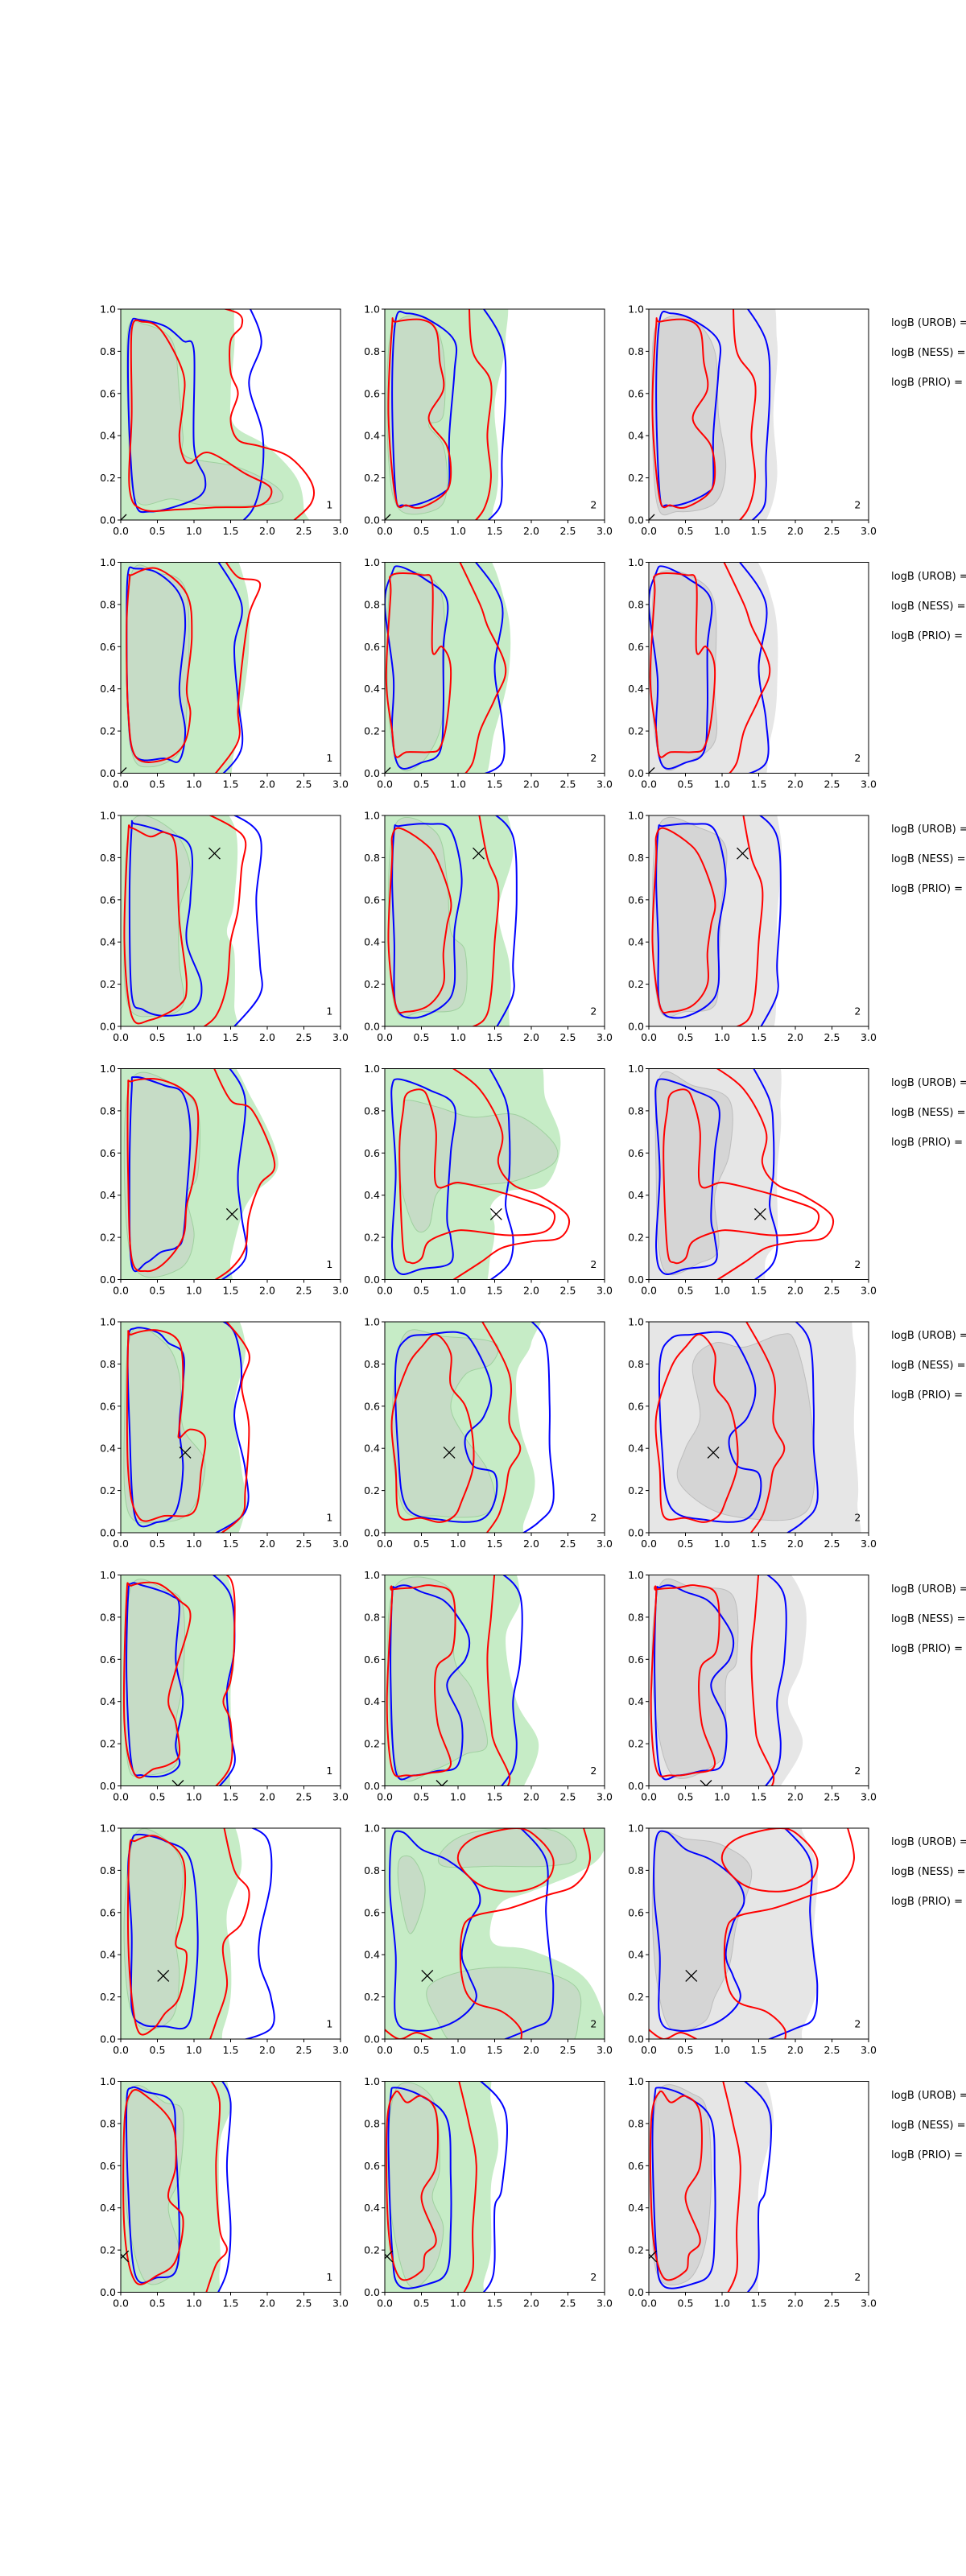 The height and width of the screenshot is (2576, 966). I want to click on panel-r2-c1: 0.0 0.5 1.0 1.5 2.0 2.5 3.0 0.0 0.2 0.4 0.6 0.8 1.0 1, so click(224, 673).